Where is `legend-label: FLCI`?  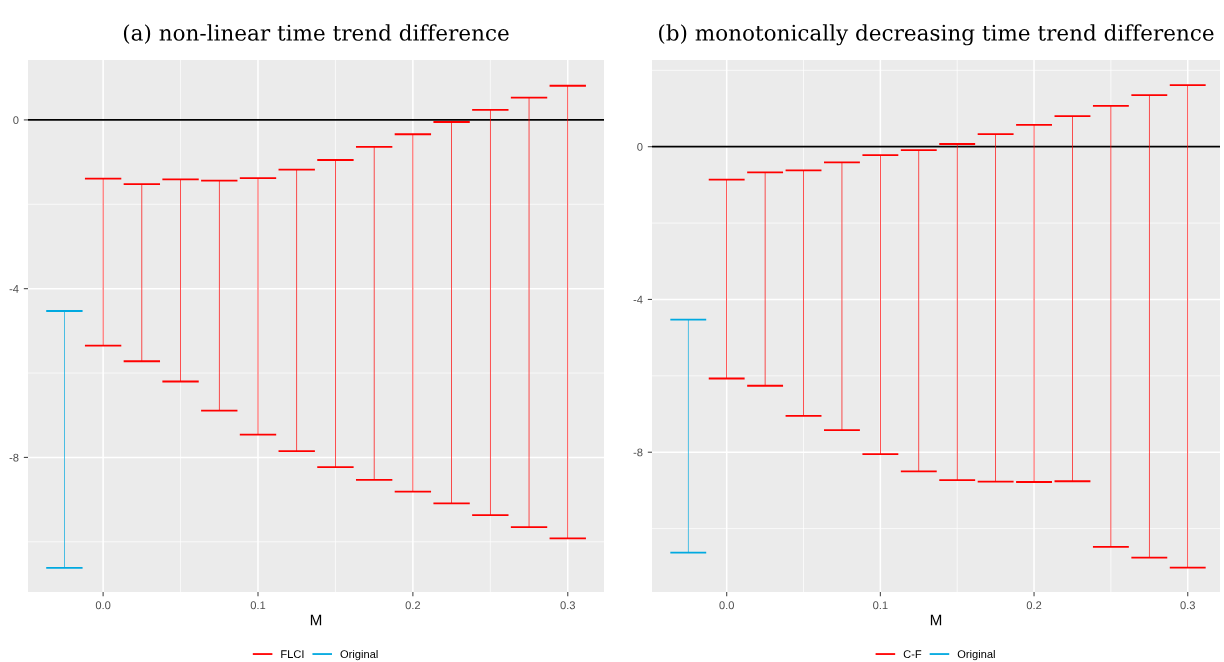 legend-label: FLCI is located at coordinates (292, 654).